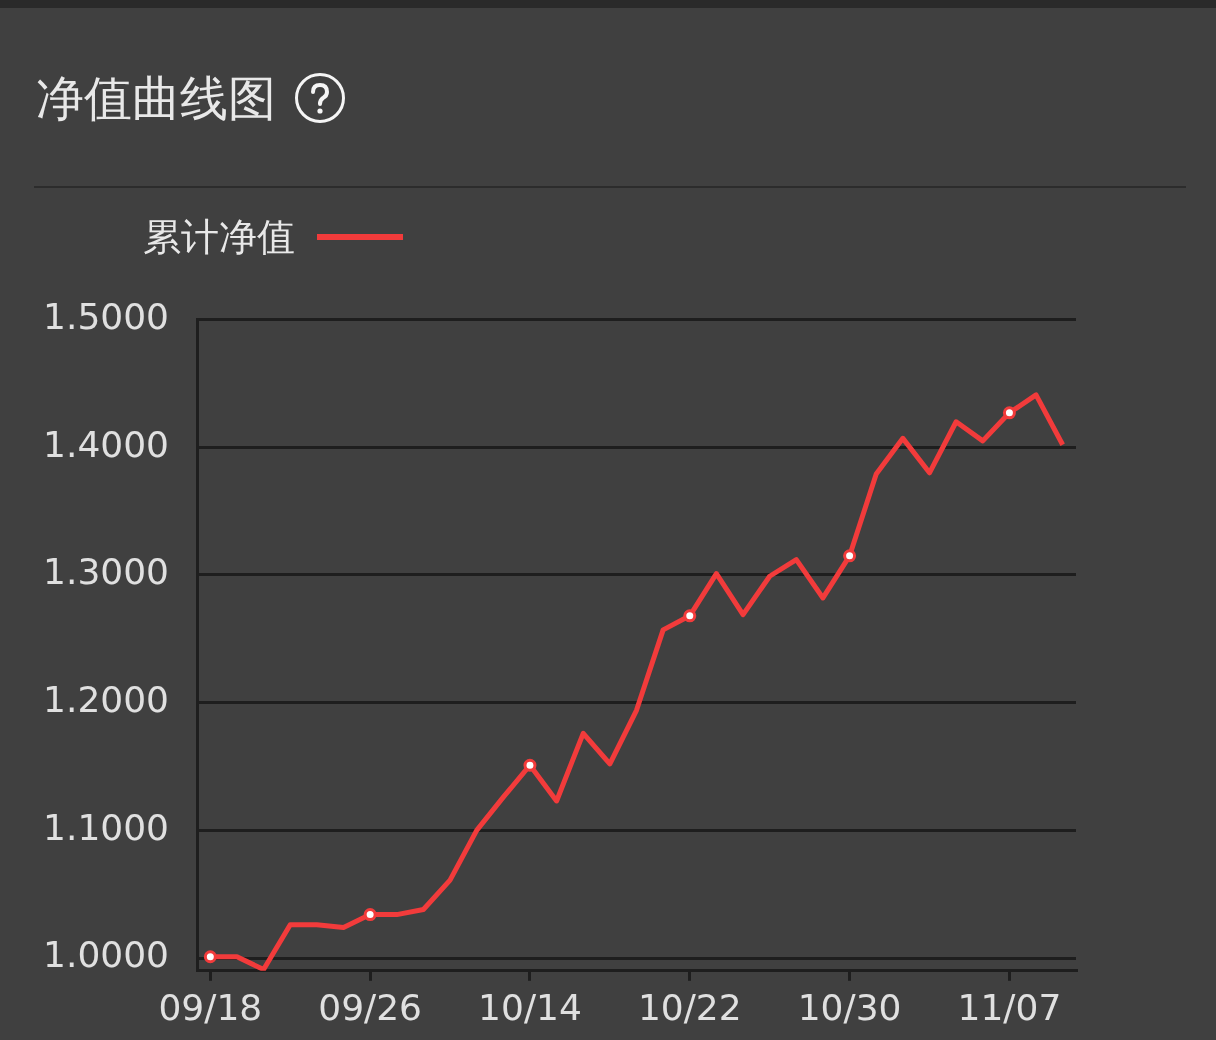  Describe the element at coordinates (219, 237) in the screenshot. I see `legend-label: 累计净值` at that location.